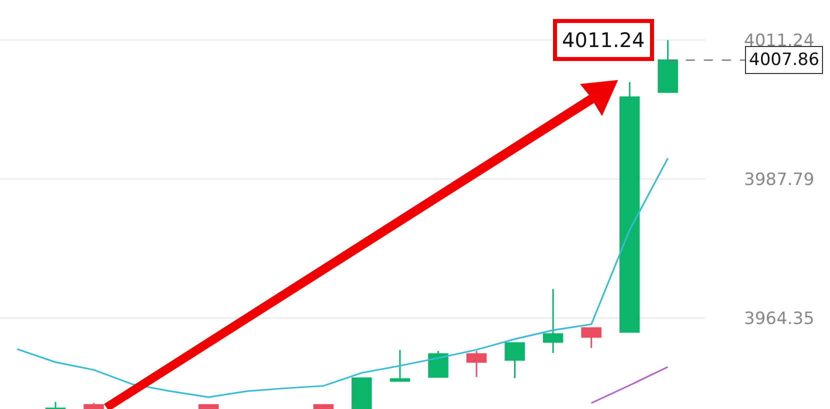  What do you see at coordinates (779, 318) in the screenshot?
I see `y-tick-label: 3964.35` at bounding box center [779, 318].